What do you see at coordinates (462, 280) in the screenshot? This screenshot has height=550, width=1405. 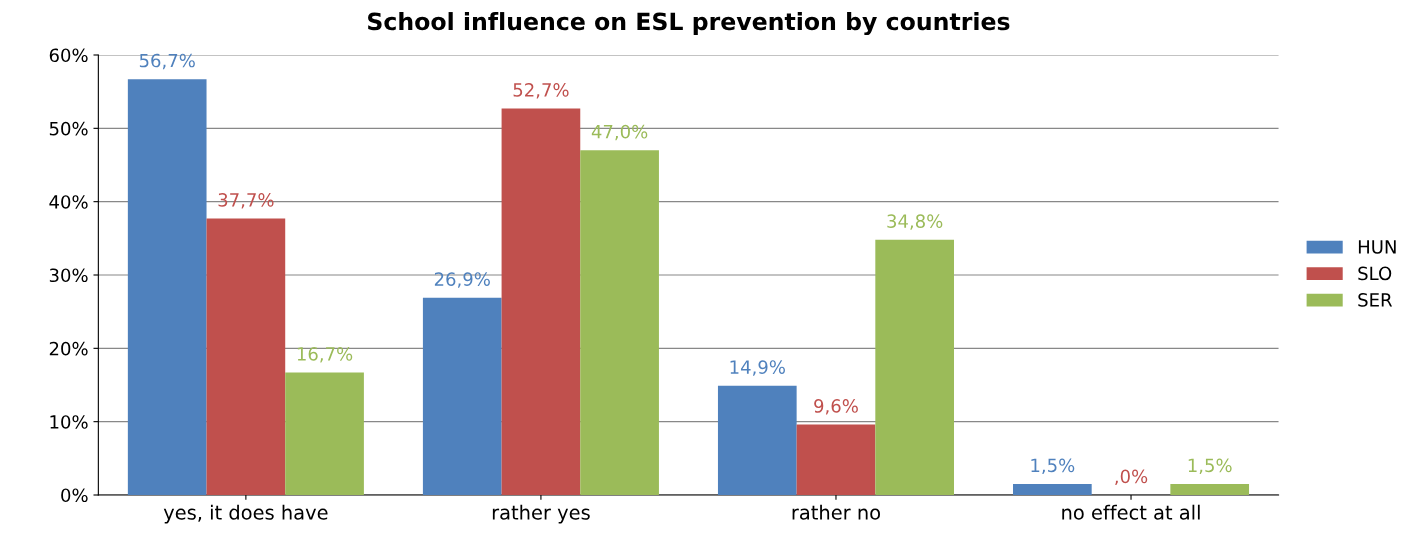 I see `data-label: 26,9%` at bounding box center [462, 280].